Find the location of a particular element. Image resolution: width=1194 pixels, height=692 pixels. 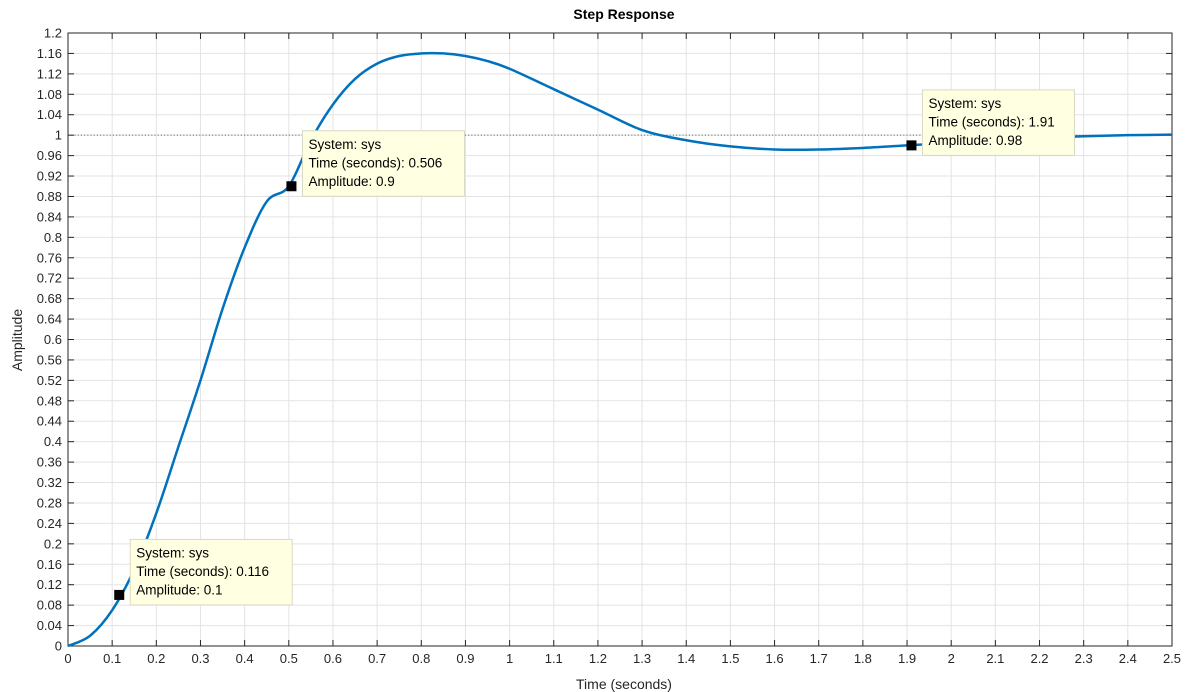

y-tick-label: 1.16 is located at coordinates (49, 53).